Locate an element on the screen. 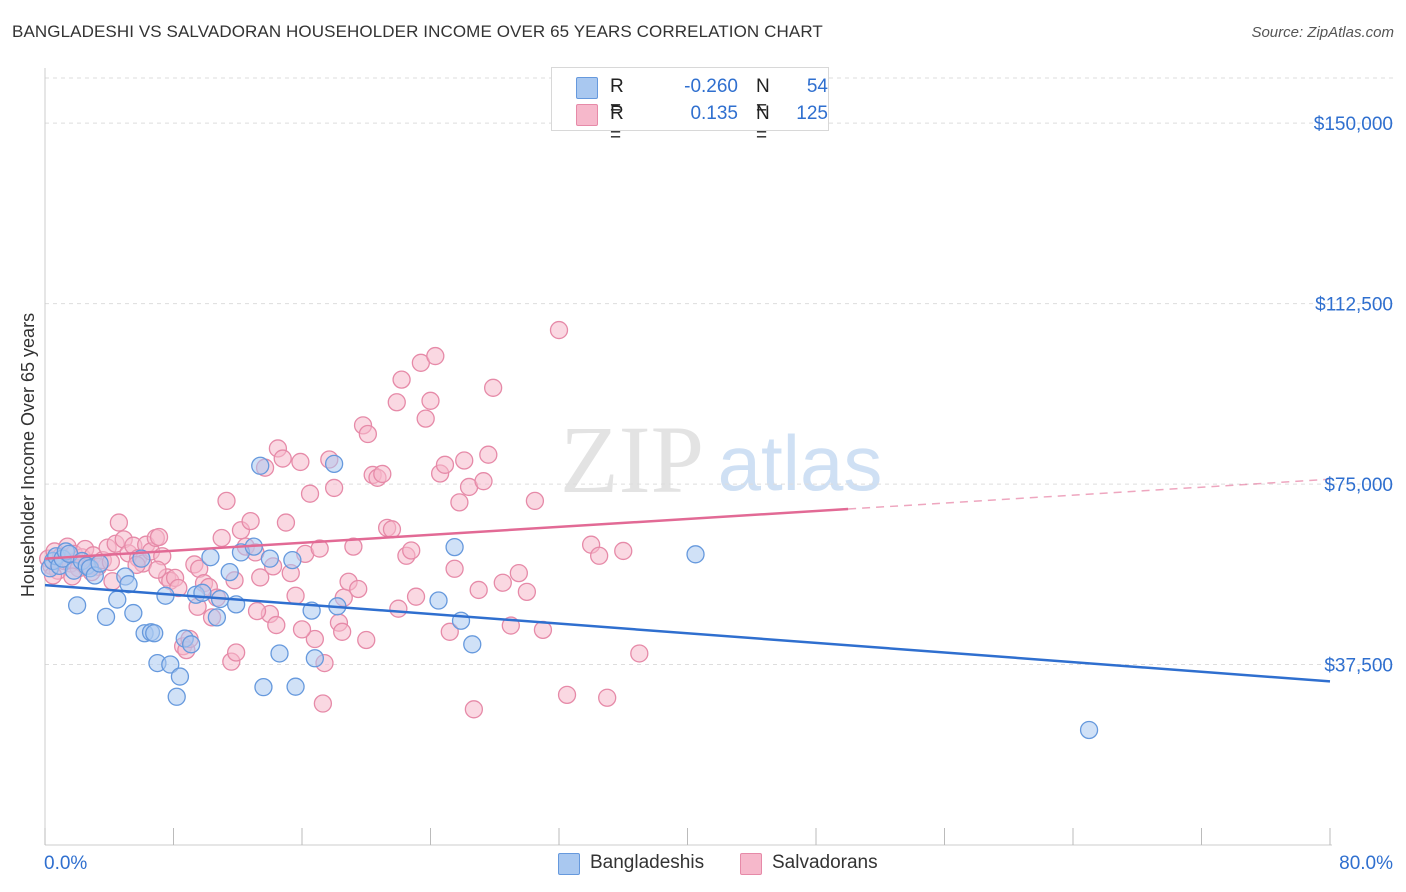 Image resolution: width=1406 pixels, height=892 pixels. x-tick-label: 80.0% is located at coordinates (1366, 863).